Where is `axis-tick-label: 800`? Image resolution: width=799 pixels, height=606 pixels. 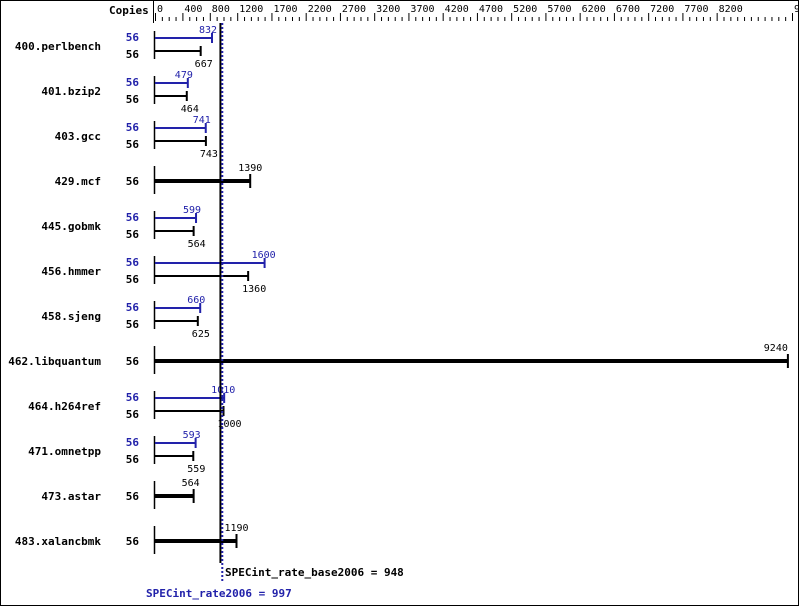 axis-tick-label: 800 is located at coordinates (221, 9).